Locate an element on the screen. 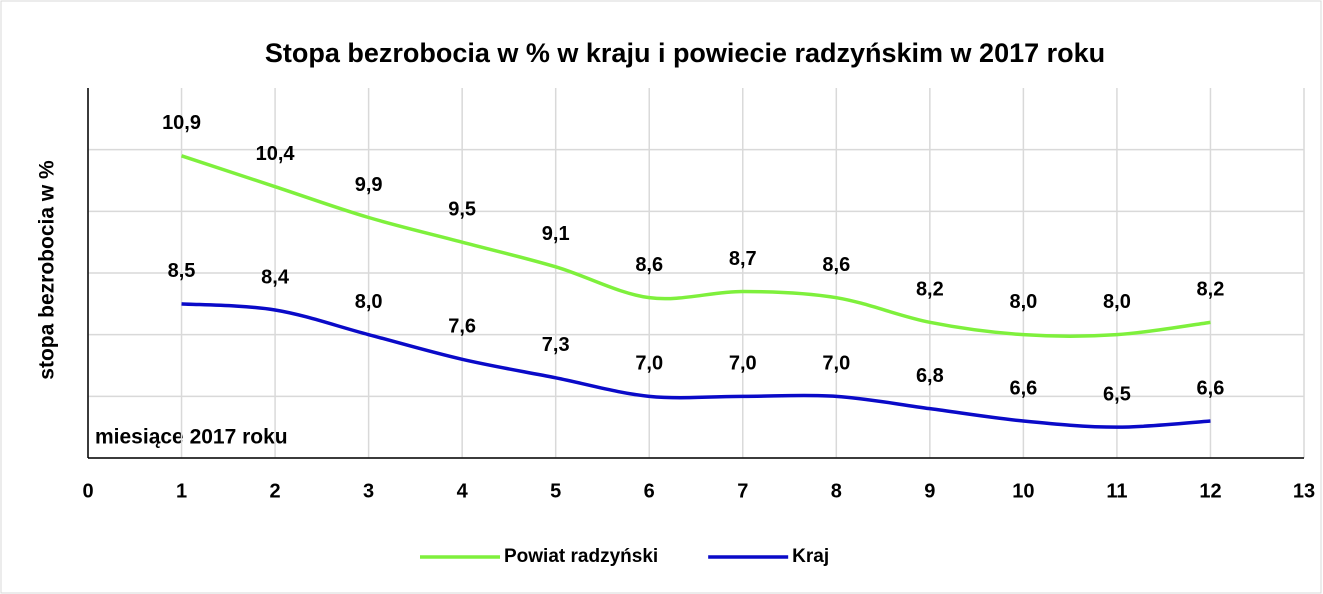  data-label: 8,4 is located at coordinates (275, 277).